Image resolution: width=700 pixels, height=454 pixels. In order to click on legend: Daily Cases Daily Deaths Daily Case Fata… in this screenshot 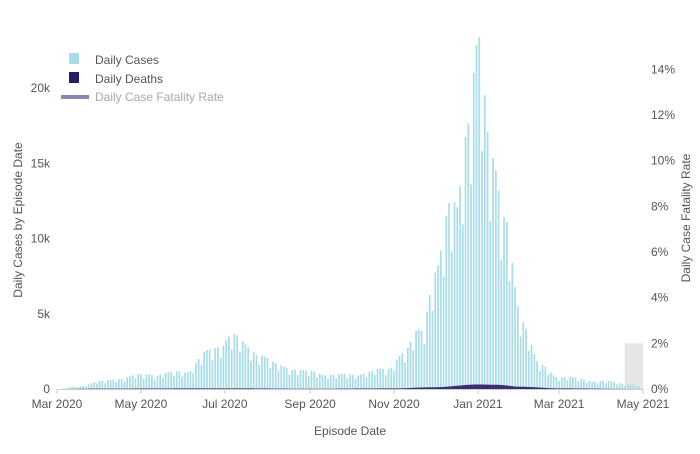, I will do `click(142, 78)`.